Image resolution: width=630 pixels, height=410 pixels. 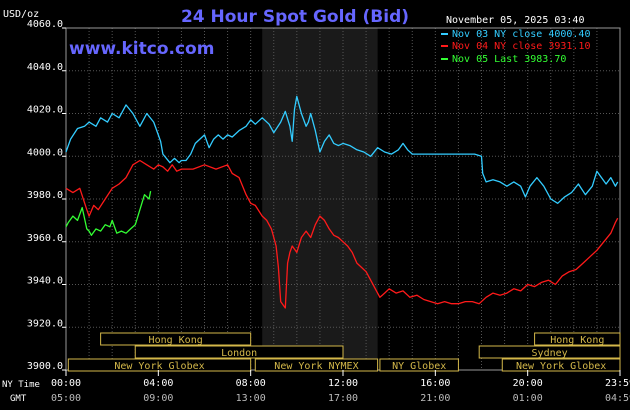 I want to click on y-tick-label: 3900.0, so click(x=45, y=366).